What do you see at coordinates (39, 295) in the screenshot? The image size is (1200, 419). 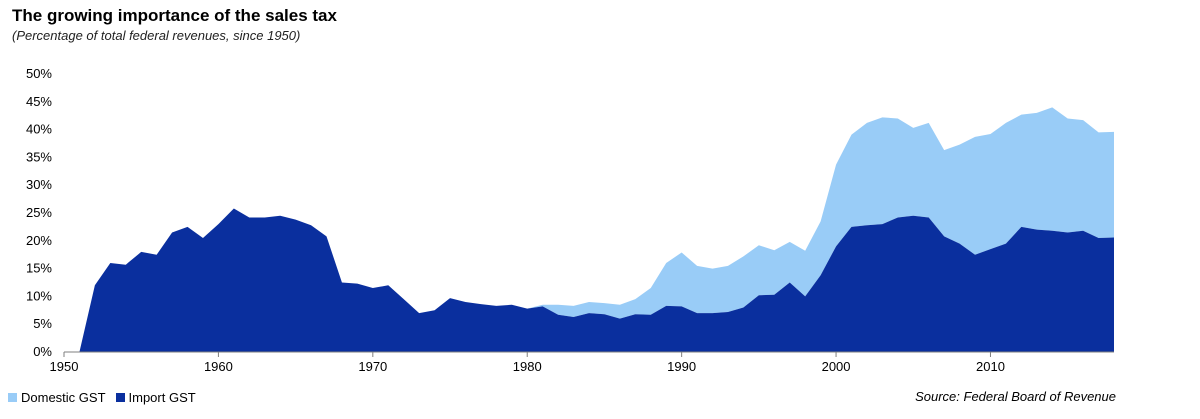 I see `y-tick-label: 10%` at bounding box center [39, 295].